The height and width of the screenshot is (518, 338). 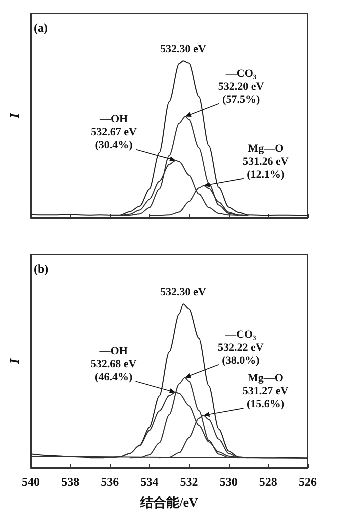 I want to click on annotation: —CO₃ 532.20 eV (57.5%), so click(x=241, y=87).